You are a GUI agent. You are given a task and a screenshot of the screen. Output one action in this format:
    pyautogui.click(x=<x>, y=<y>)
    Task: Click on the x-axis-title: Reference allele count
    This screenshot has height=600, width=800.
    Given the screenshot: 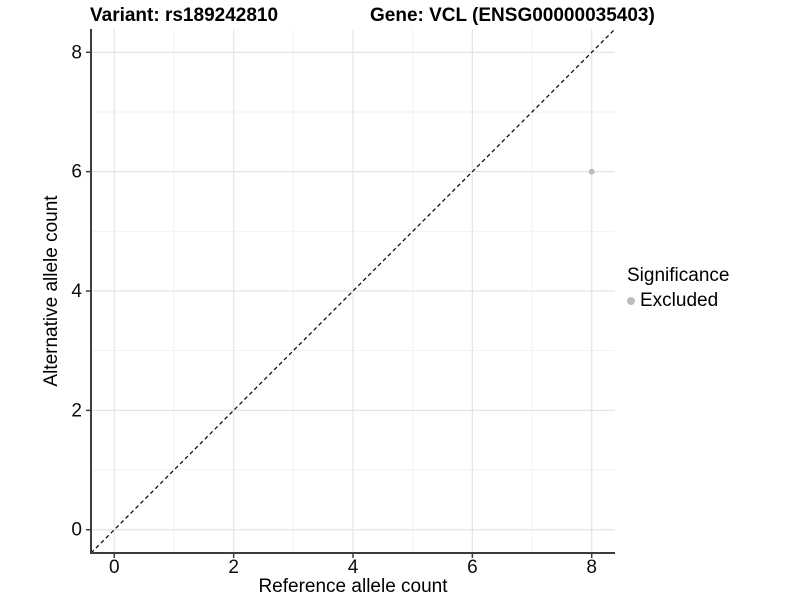 What is the action you would take?
    pyautogui.click(x=353, y=586)
    